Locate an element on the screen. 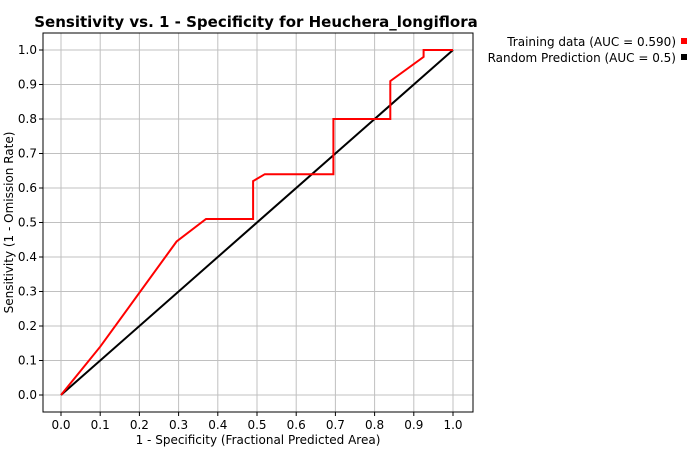 This screenshot has width=700, height=450. y-tick-label: 0.8 is located at coordinates (27, 119).